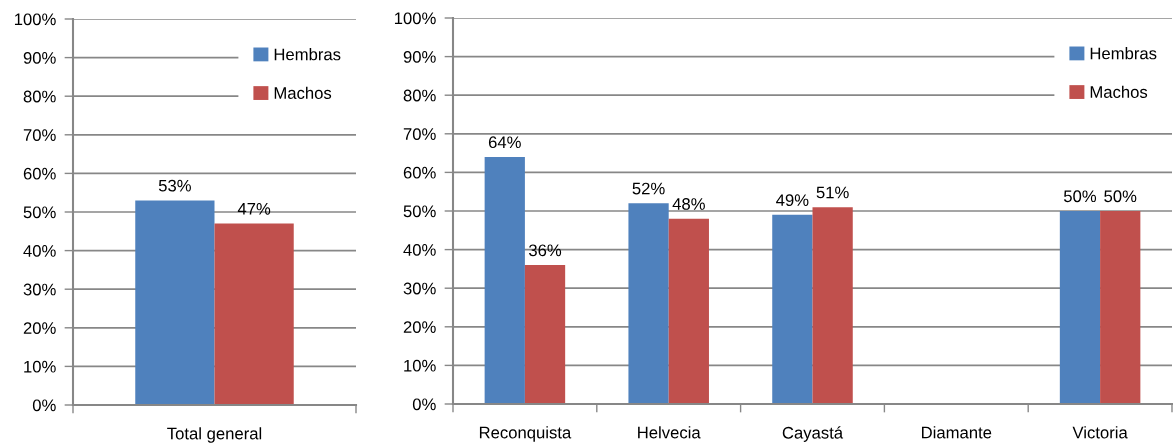 Image resolution: width=1173 pixels, height=443 pixels. Describe the element at coordinates (832, 192) in the screenshot. I see `data-label: 51%` at that location.